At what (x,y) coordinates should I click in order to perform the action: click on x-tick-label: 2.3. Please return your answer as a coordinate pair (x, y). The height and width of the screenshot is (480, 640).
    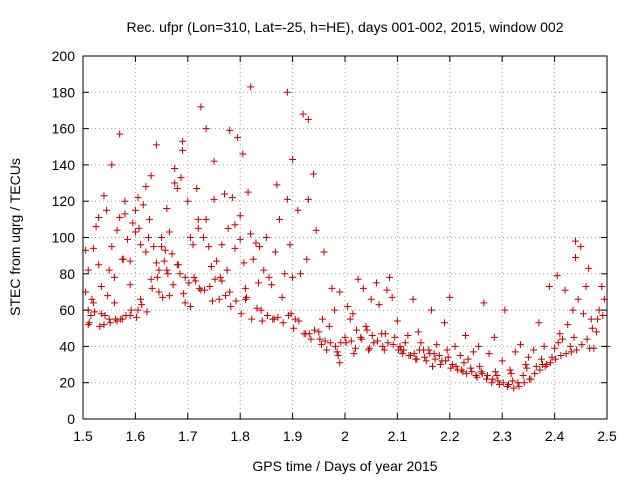
    Looking at the image, I should click on (502, 436).